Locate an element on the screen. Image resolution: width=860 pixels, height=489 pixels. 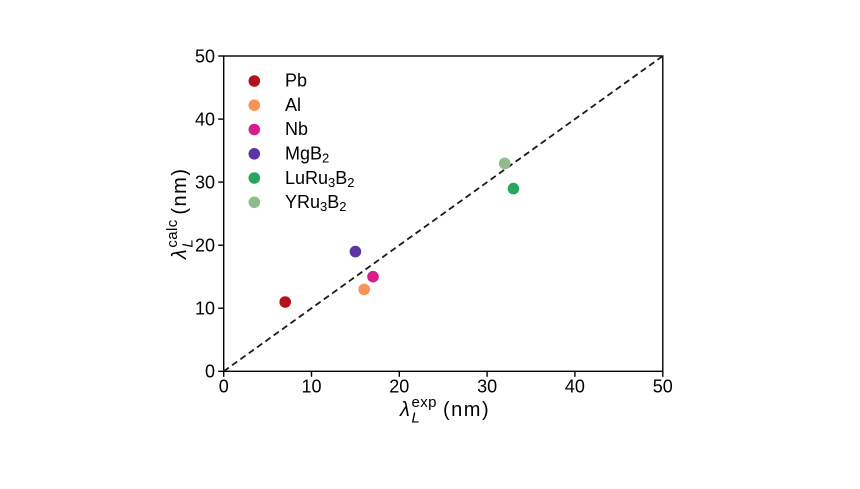
svg-text: MgB2 is located at coordinates (307, 155).